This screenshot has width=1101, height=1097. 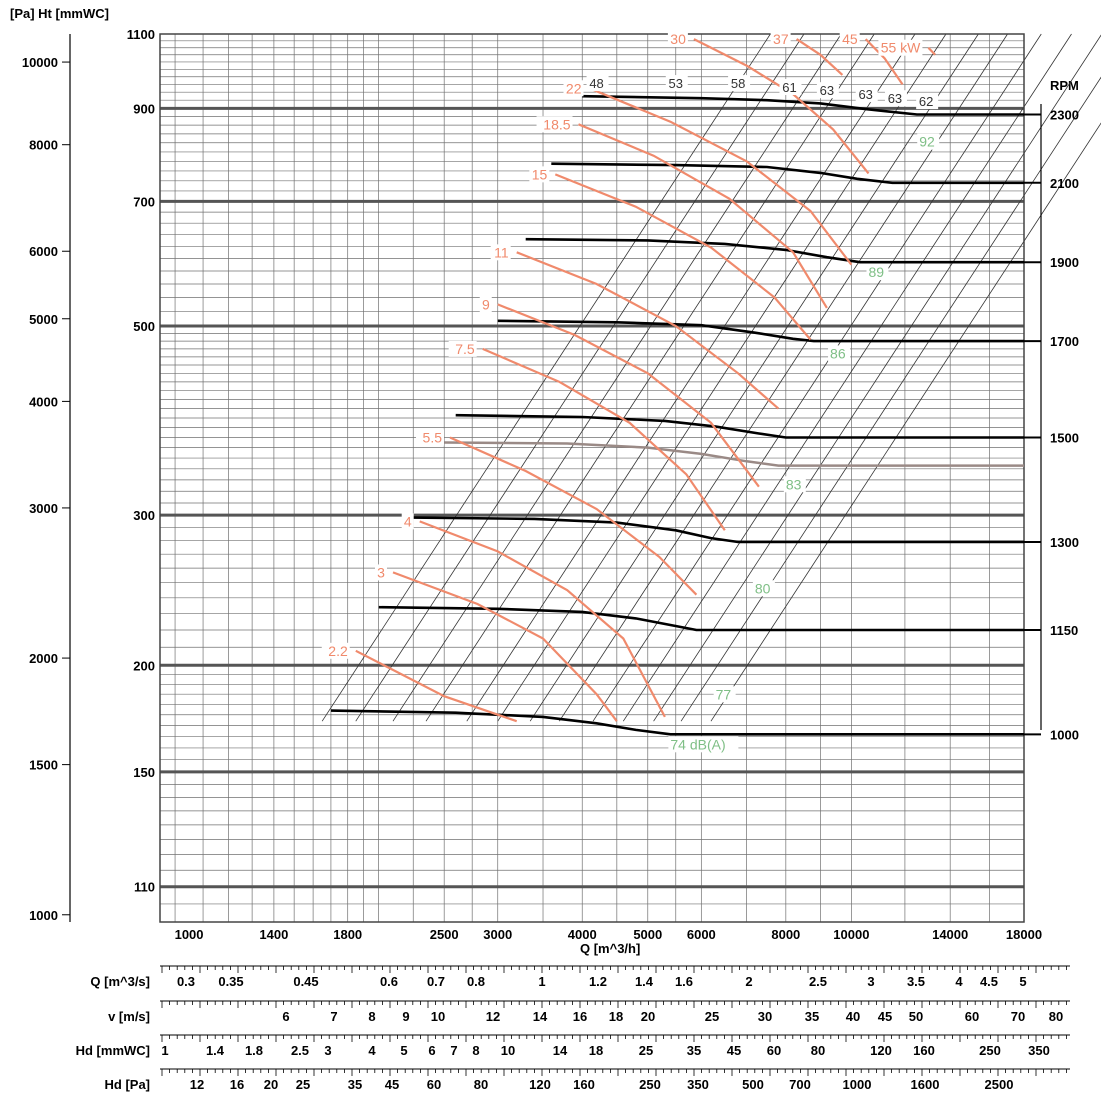 I want to click on bottom-scale-tick-label: 3, so click(x=870, y=981).